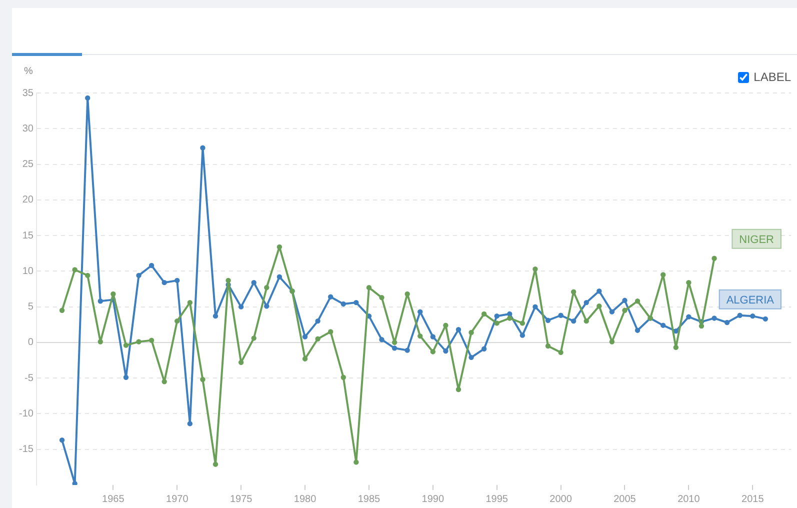 This screenshot has height=508, width=797. Describe the element at coordinates (28, 200) in the screenshot. I see `y-tick-label: 20` at that location.